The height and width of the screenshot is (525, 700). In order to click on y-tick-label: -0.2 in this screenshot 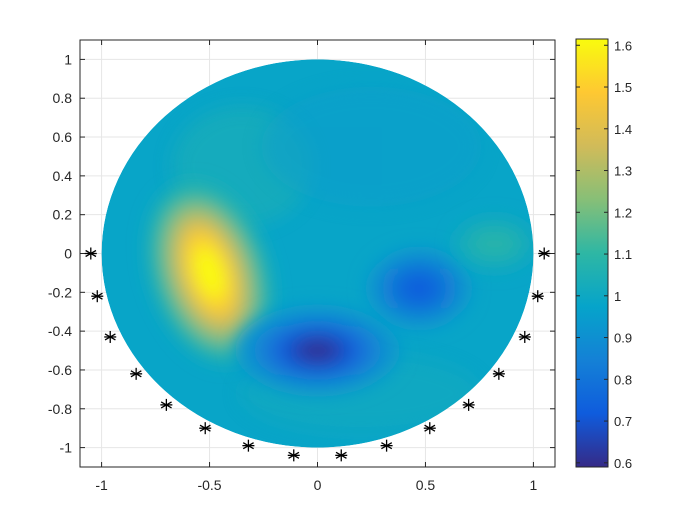, I will do `click(60, 292)`.